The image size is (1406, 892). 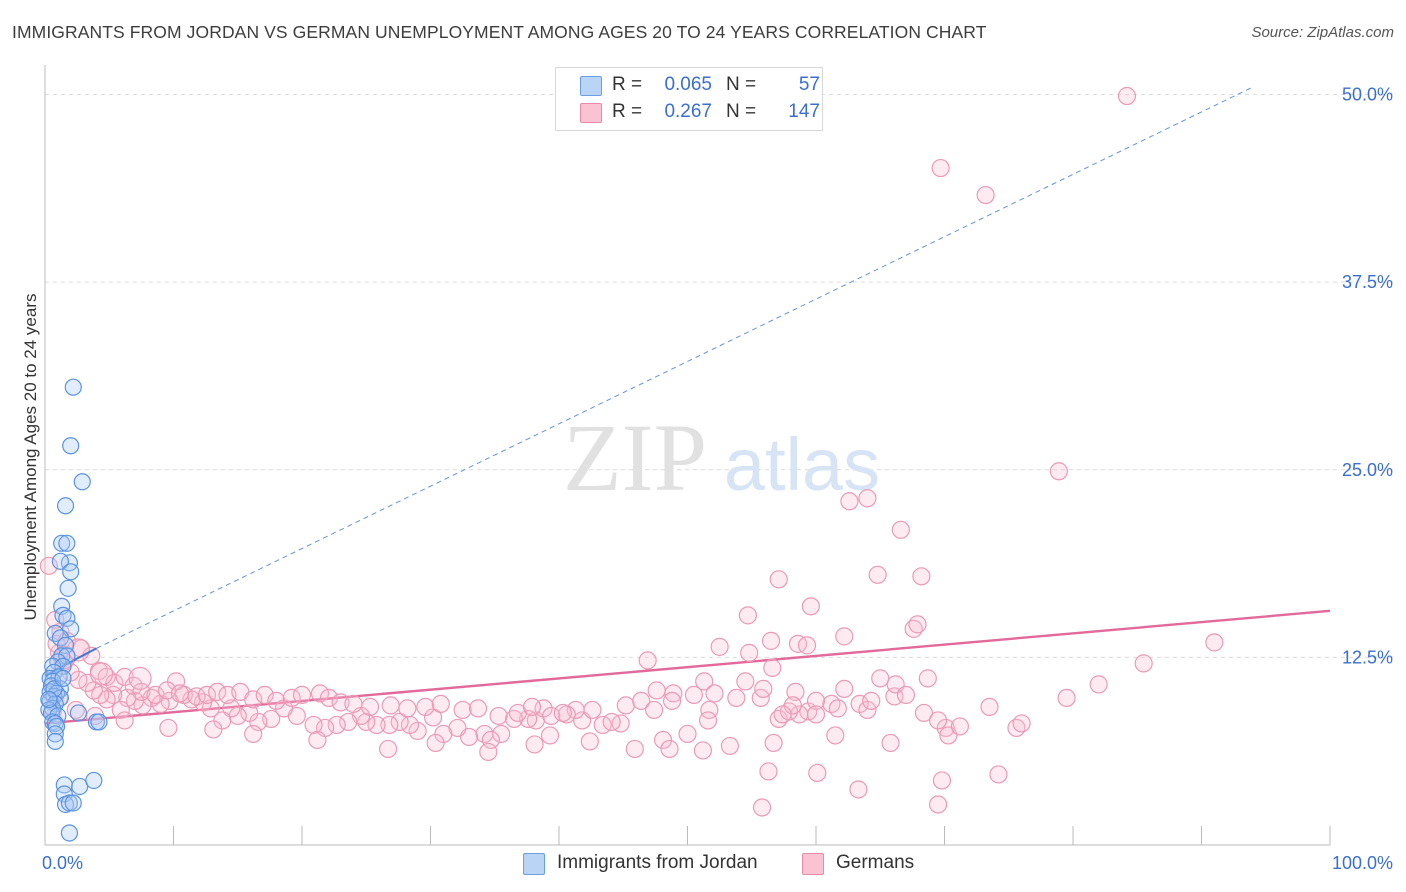 I want to click on y-tick-labels: 12.5% 25.0% 37.5% 50.0%, so click(x=1367, y=376).